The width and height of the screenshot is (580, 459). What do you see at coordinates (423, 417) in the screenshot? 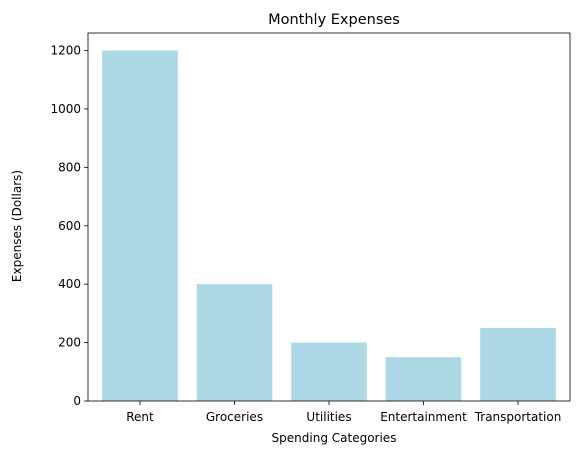
I see `x-tick-label: Entertainment` at bounding box center [423, 417].